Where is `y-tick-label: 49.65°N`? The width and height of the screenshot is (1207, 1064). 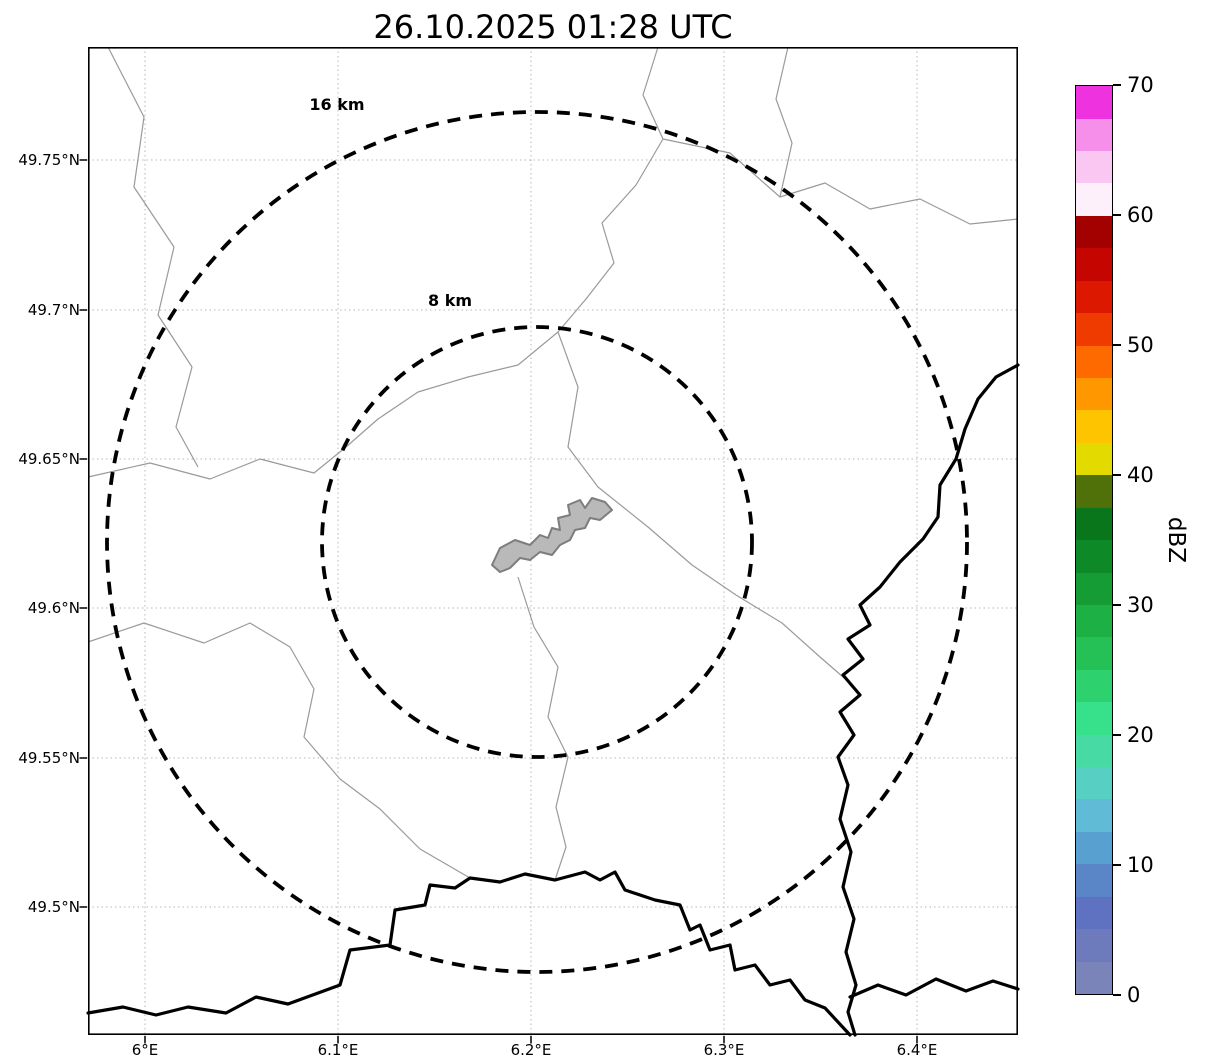 y-tick-label: 49.65°N is located at coordinates (49, 459).